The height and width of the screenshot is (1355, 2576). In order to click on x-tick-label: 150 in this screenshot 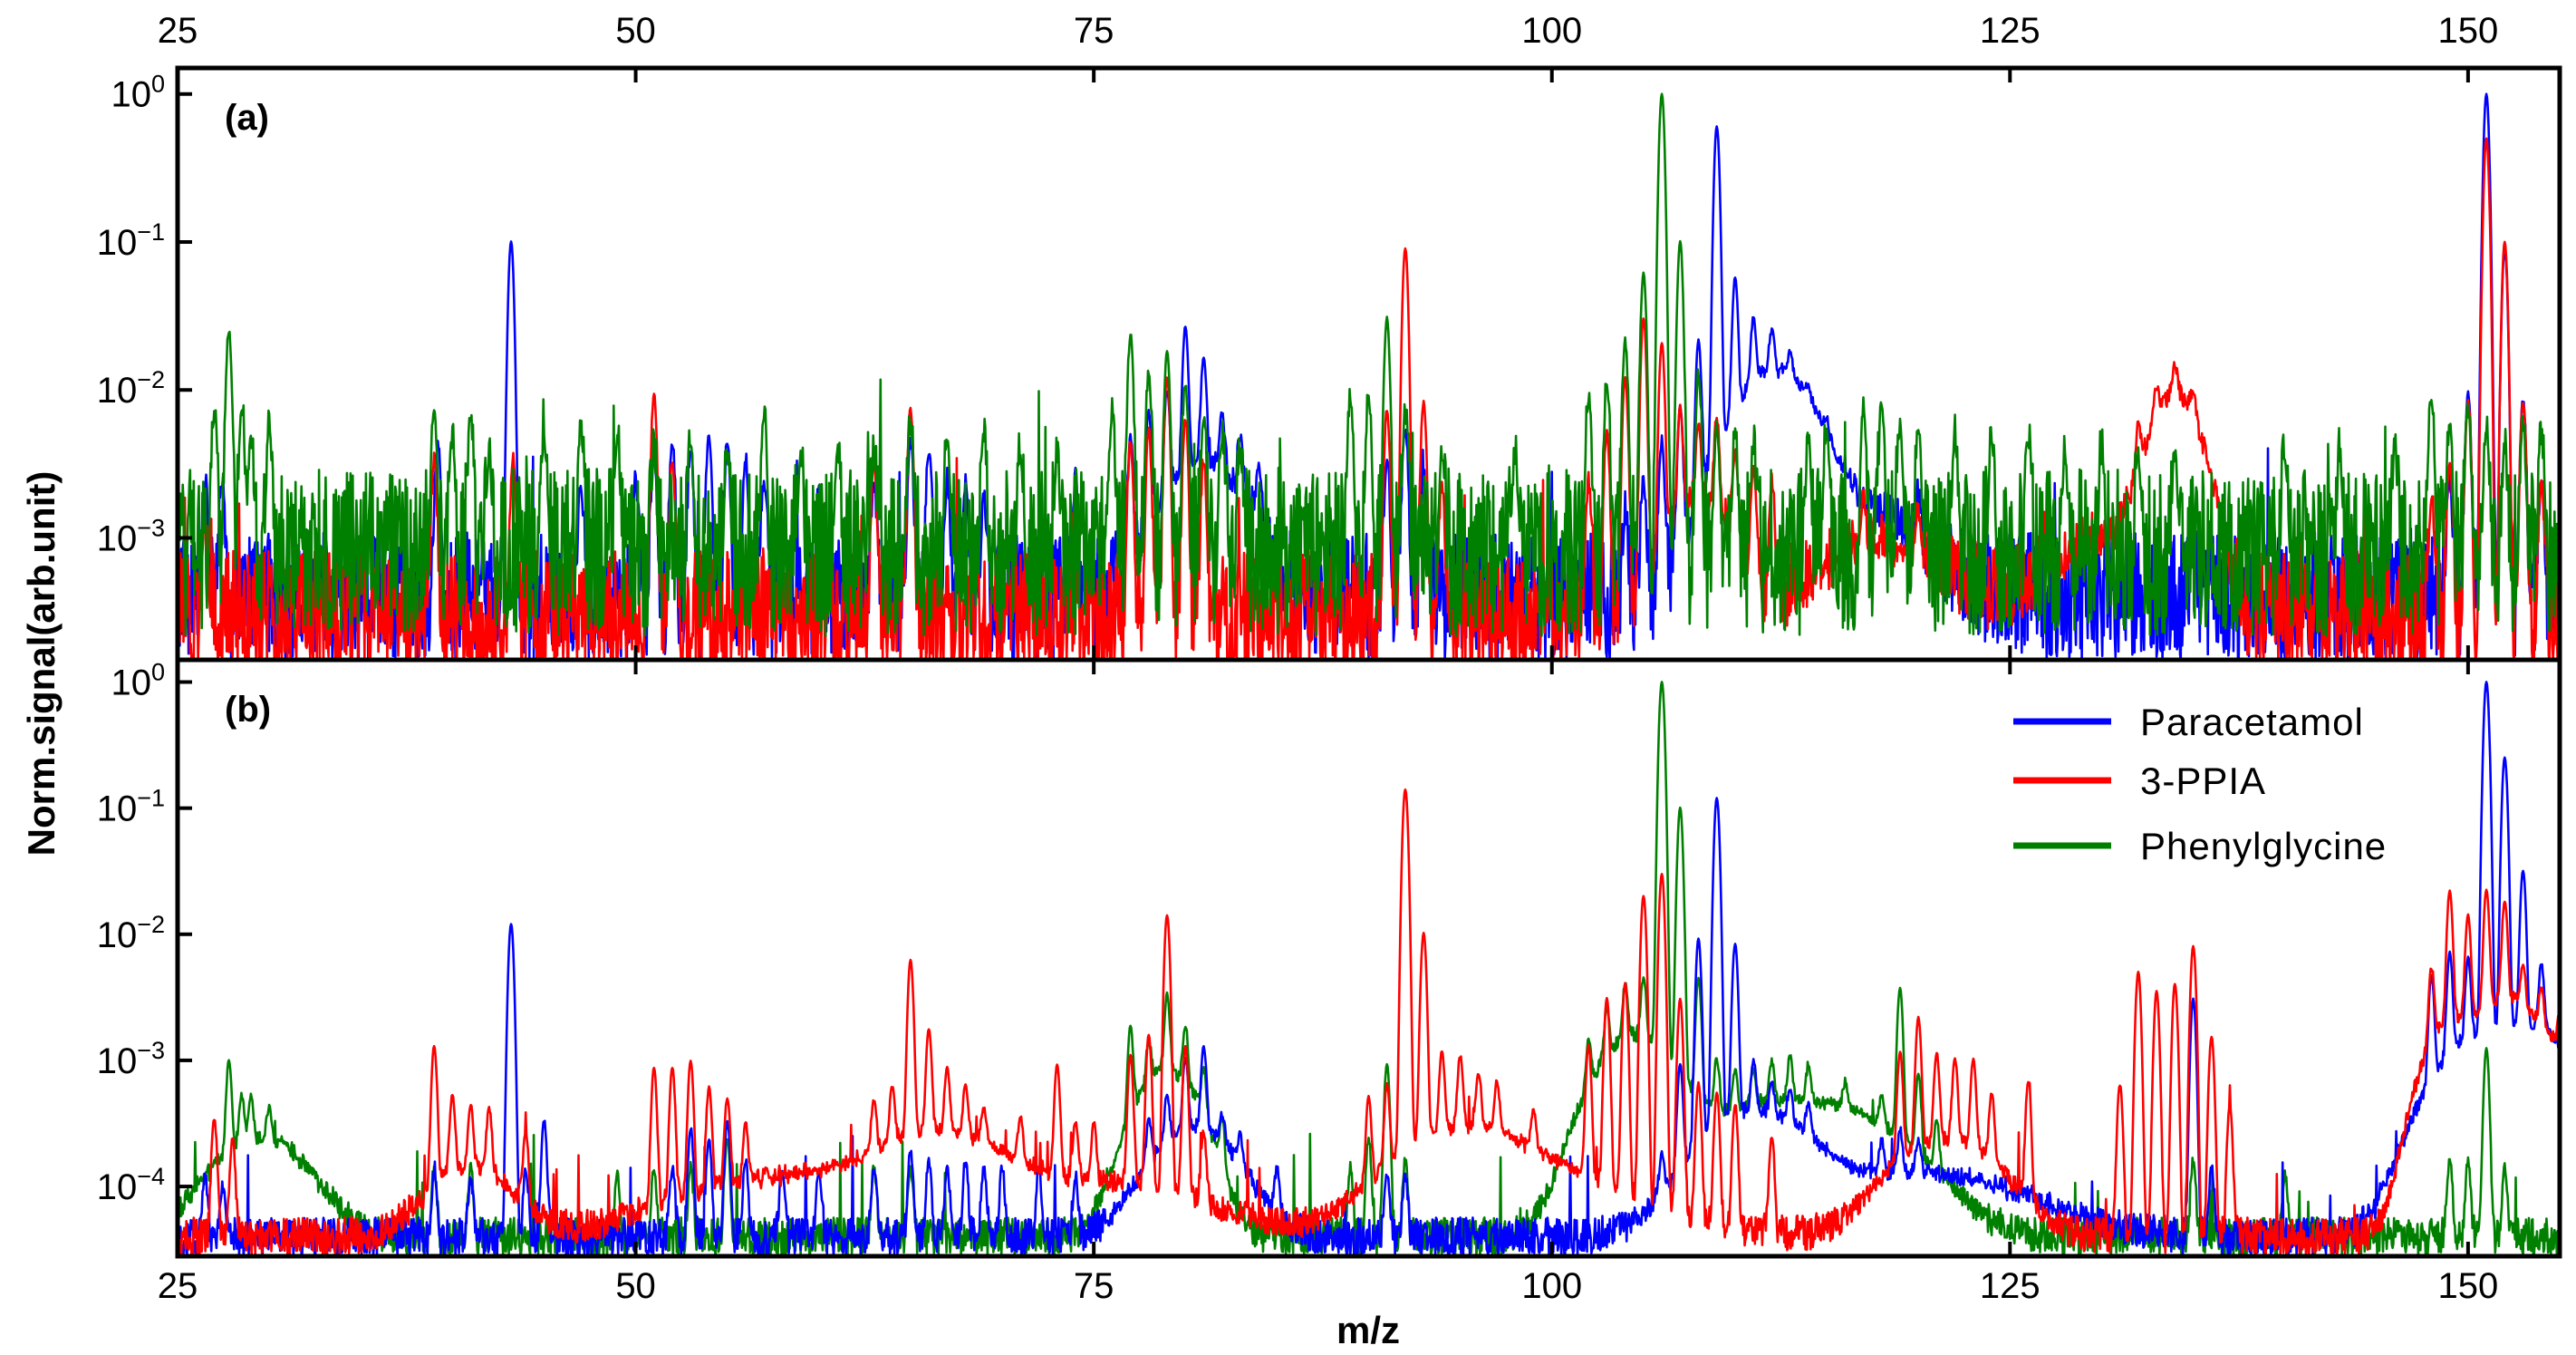, I will do `click(2468, 1286)`.